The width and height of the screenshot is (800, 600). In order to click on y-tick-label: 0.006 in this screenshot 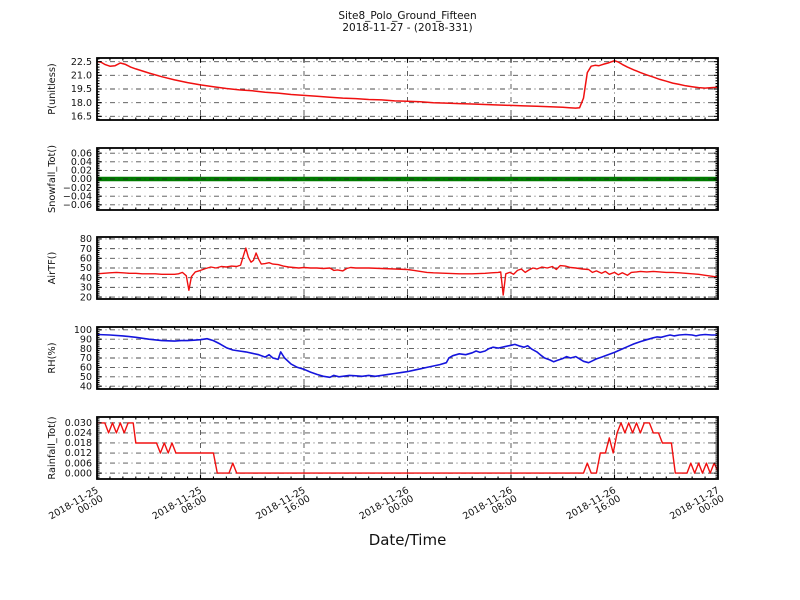, I will do `click(78, 463)`.